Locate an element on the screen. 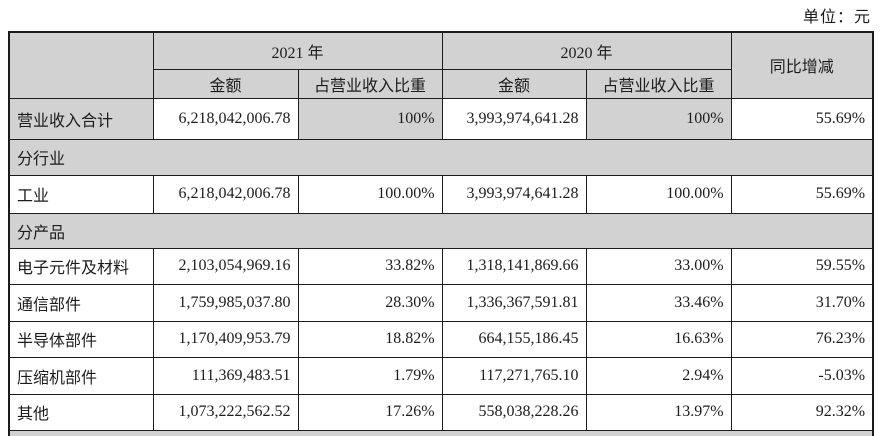 The height and width of the screenshot is (436, 880). ratio-2020-cell: 100.00% is located at coordinates (658, 194).